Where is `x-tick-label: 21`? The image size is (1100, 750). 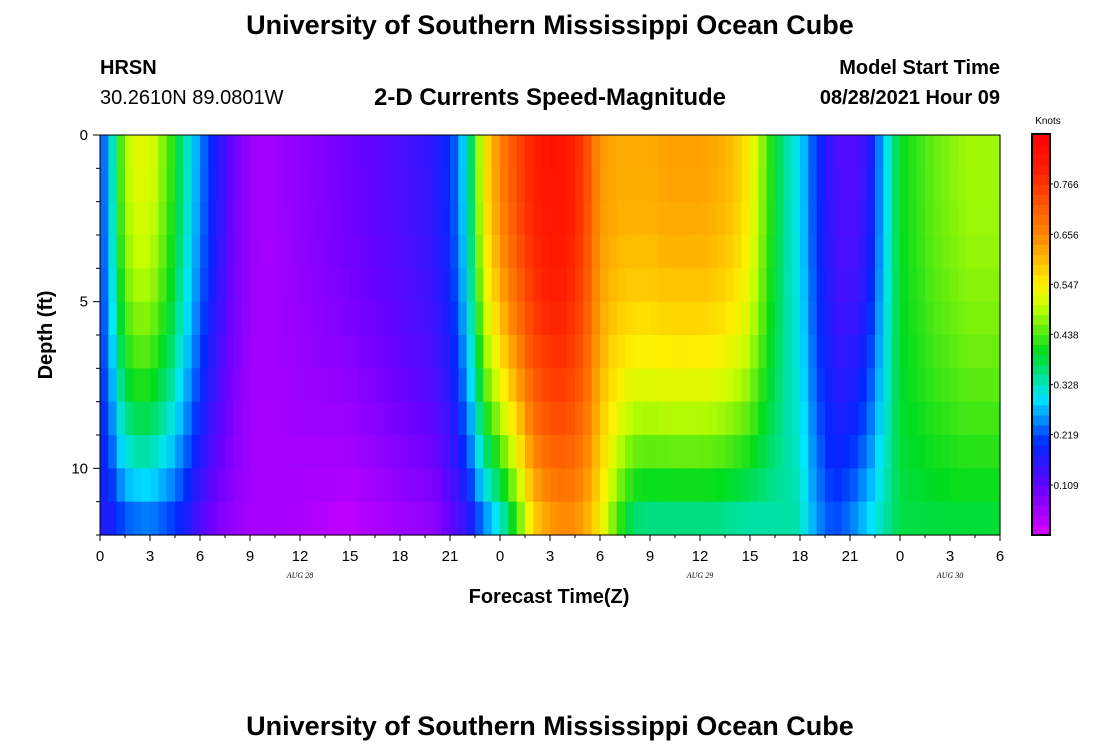
x-tick-label: 21 is located at coordinates (450, 556).